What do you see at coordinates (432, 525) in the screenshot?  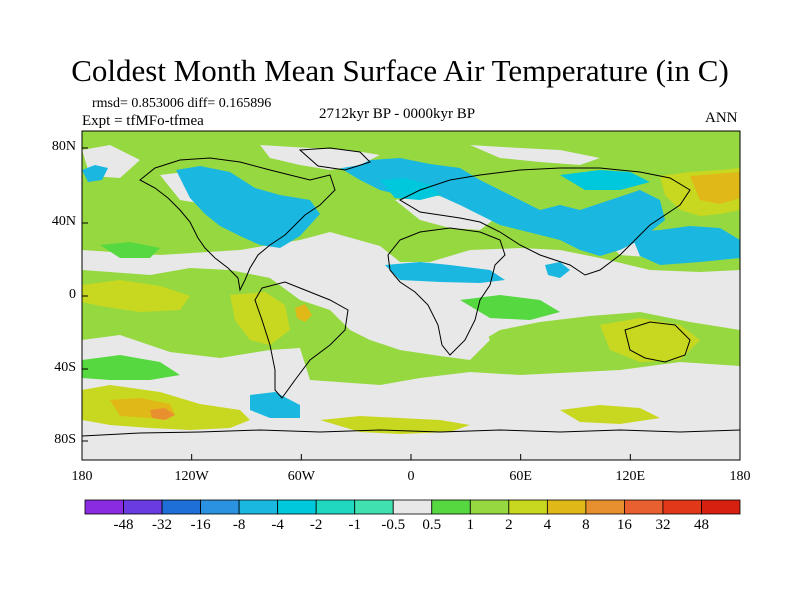 I see `colorbar-label-8: 0.5` at bounding box center [432, 525].